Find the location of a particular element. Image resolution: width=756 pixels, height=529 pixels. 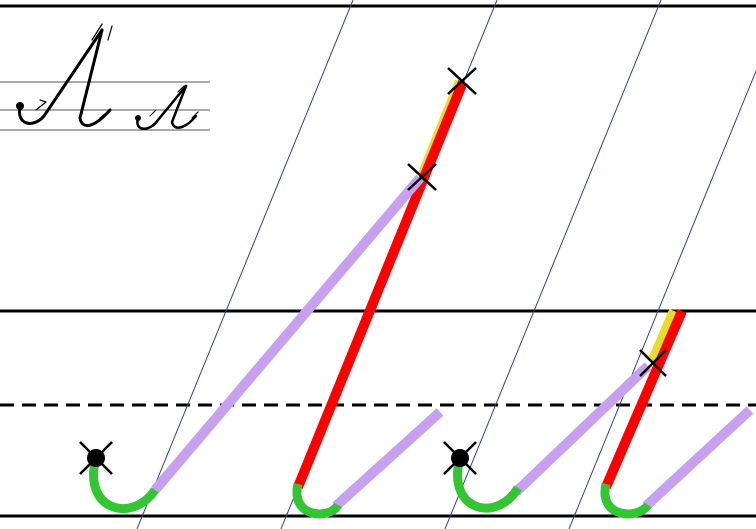

main-downstroke is located at coordinates (644, 399).